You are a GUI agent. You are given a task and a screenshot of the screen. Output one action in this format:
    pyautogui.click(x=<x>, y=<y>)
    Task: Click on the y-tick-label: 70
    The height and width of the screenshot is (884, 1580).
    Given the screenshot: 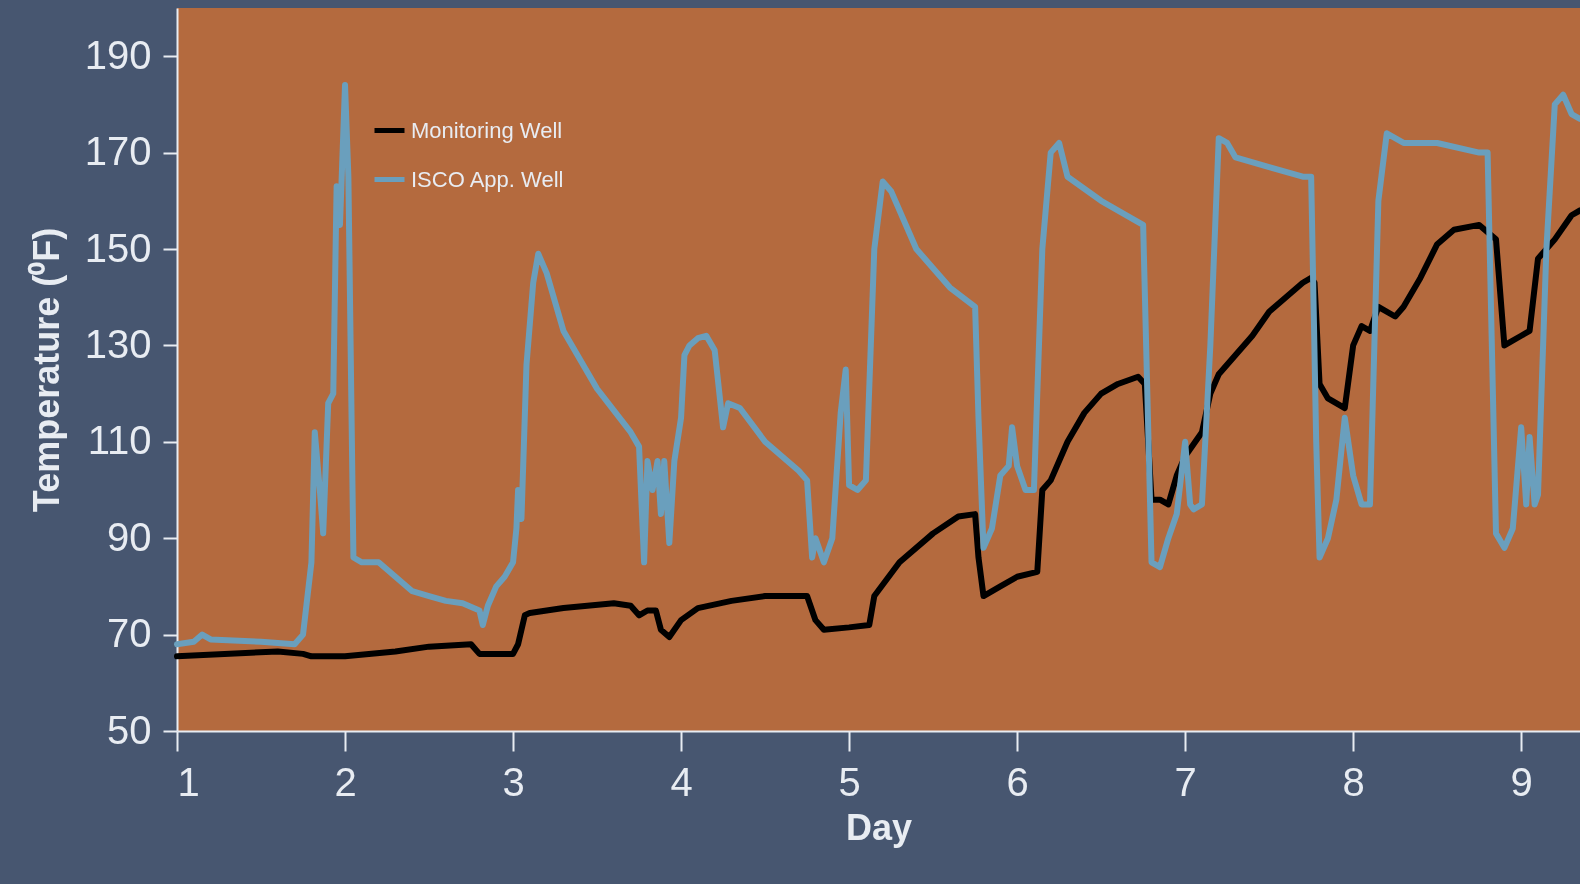 What is the action you would take?
    pyautogui.click(x=129, y=633)
    